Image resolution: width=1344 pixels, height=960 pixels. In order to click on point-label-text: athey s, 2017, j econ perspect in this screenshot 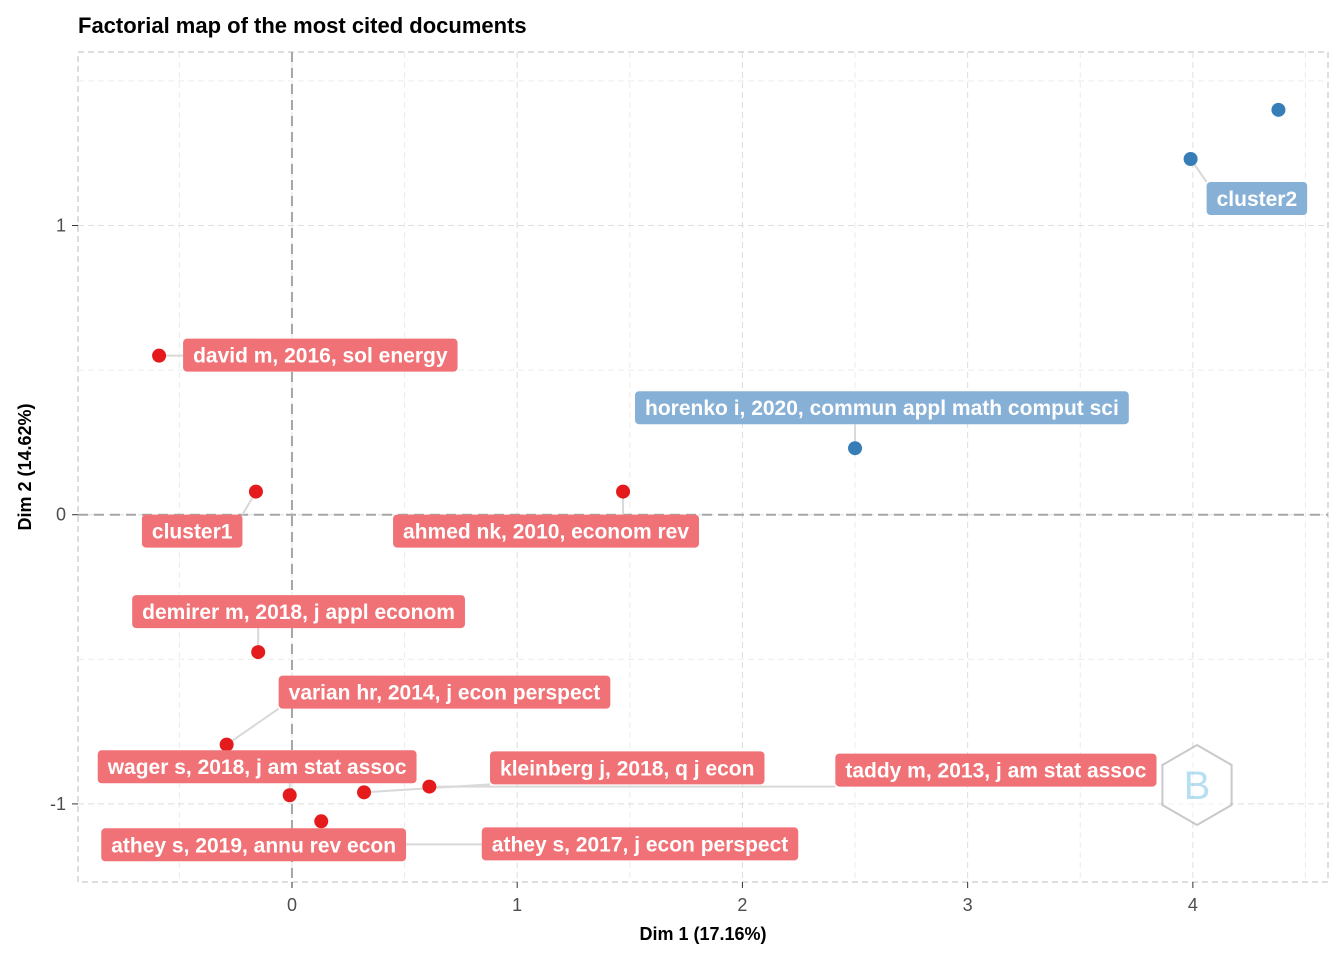, I will do `click(640, 844)`.